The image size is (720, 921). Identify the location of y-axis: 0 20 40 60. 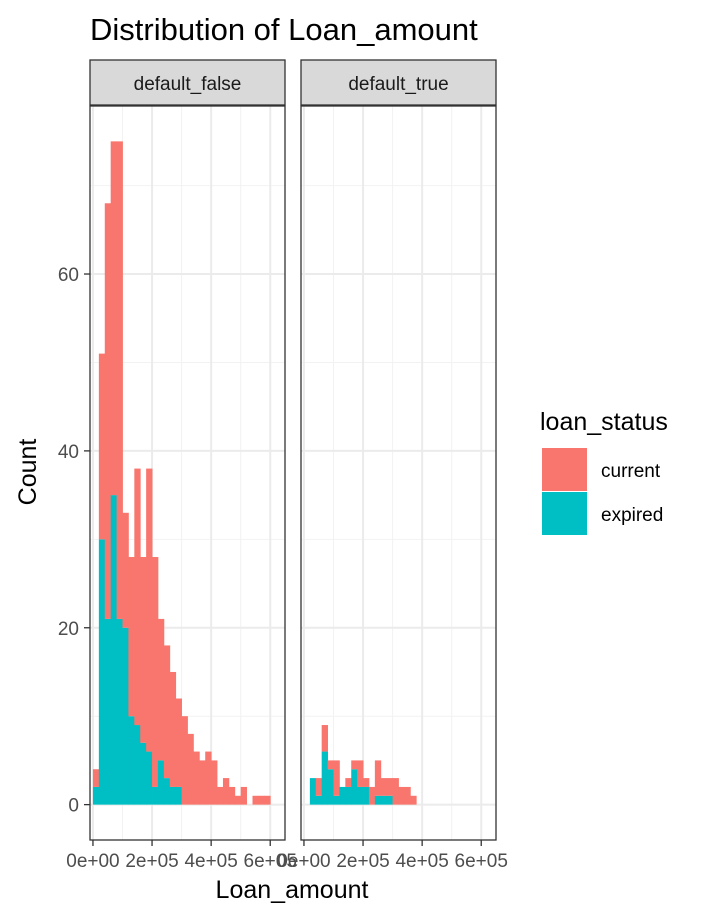
(74, 541).